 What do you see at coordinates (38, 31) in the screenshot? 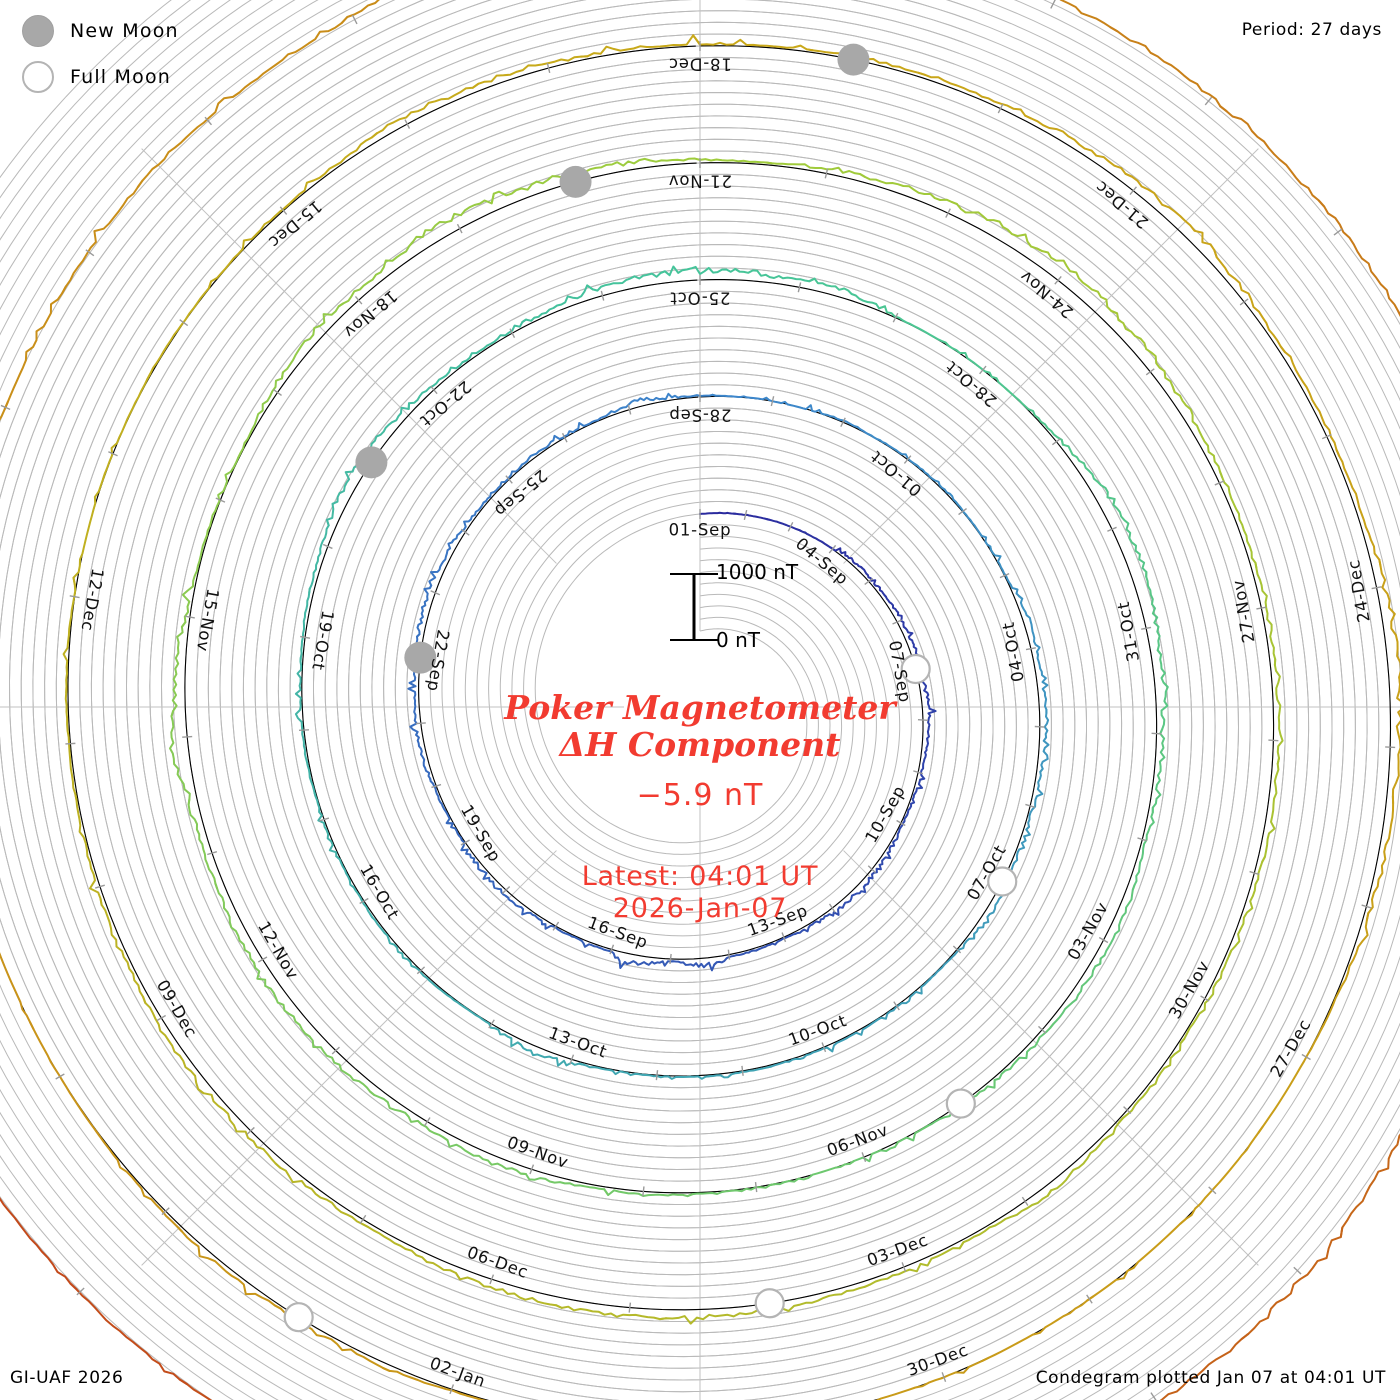
I see `new-moon-icon` at bounding box center [38, 31].